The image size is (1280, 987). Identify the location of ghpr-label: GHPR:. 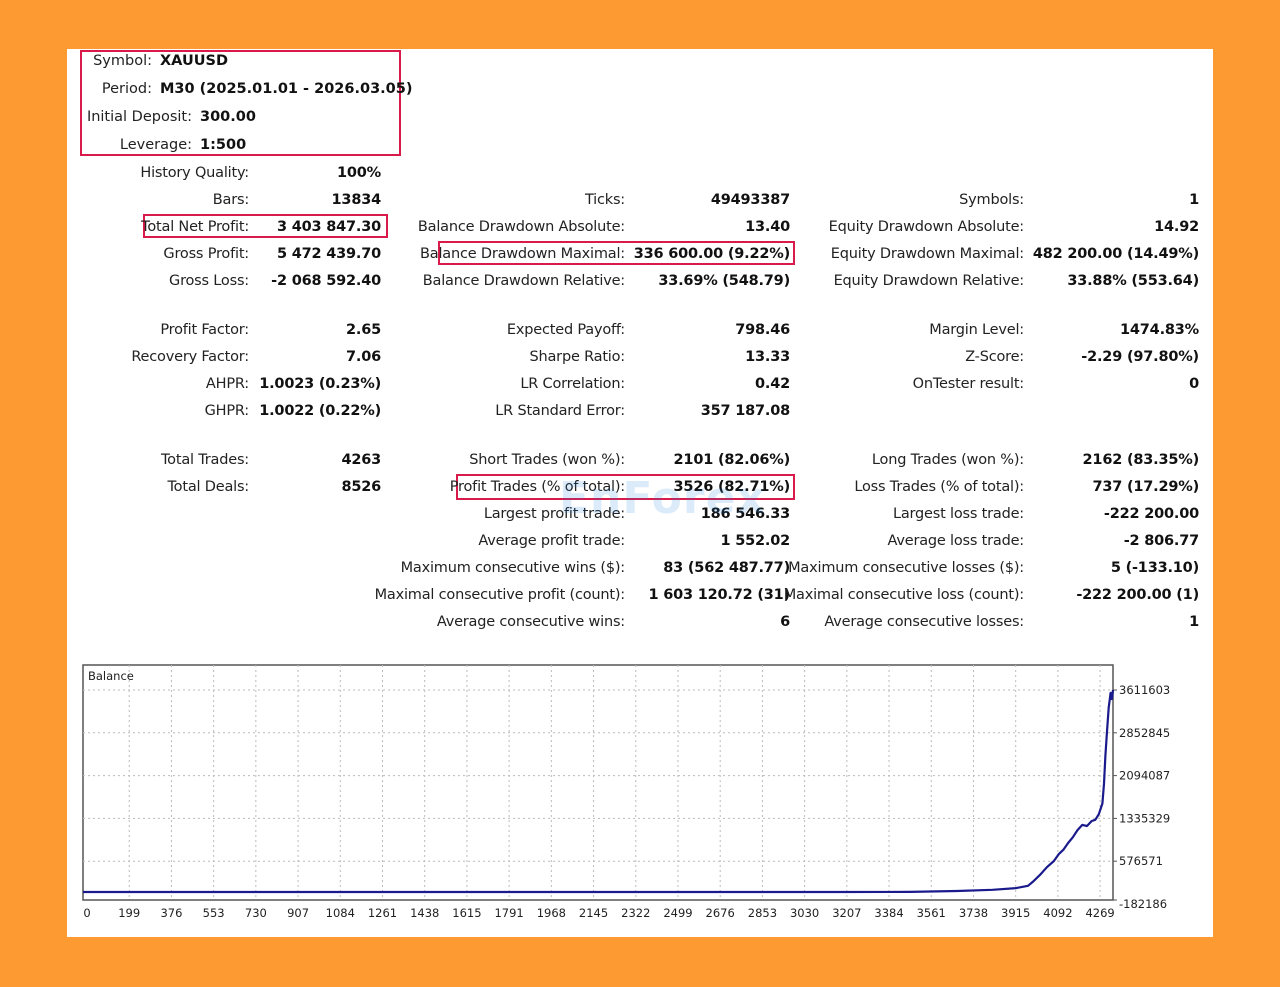
(227, 411).